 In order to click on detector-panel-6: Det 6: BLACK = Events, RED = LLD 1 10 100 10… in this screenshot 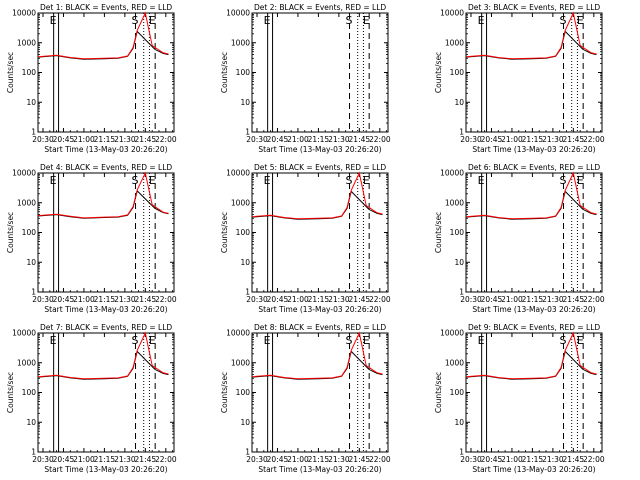, I will do `click(519, 238)`.